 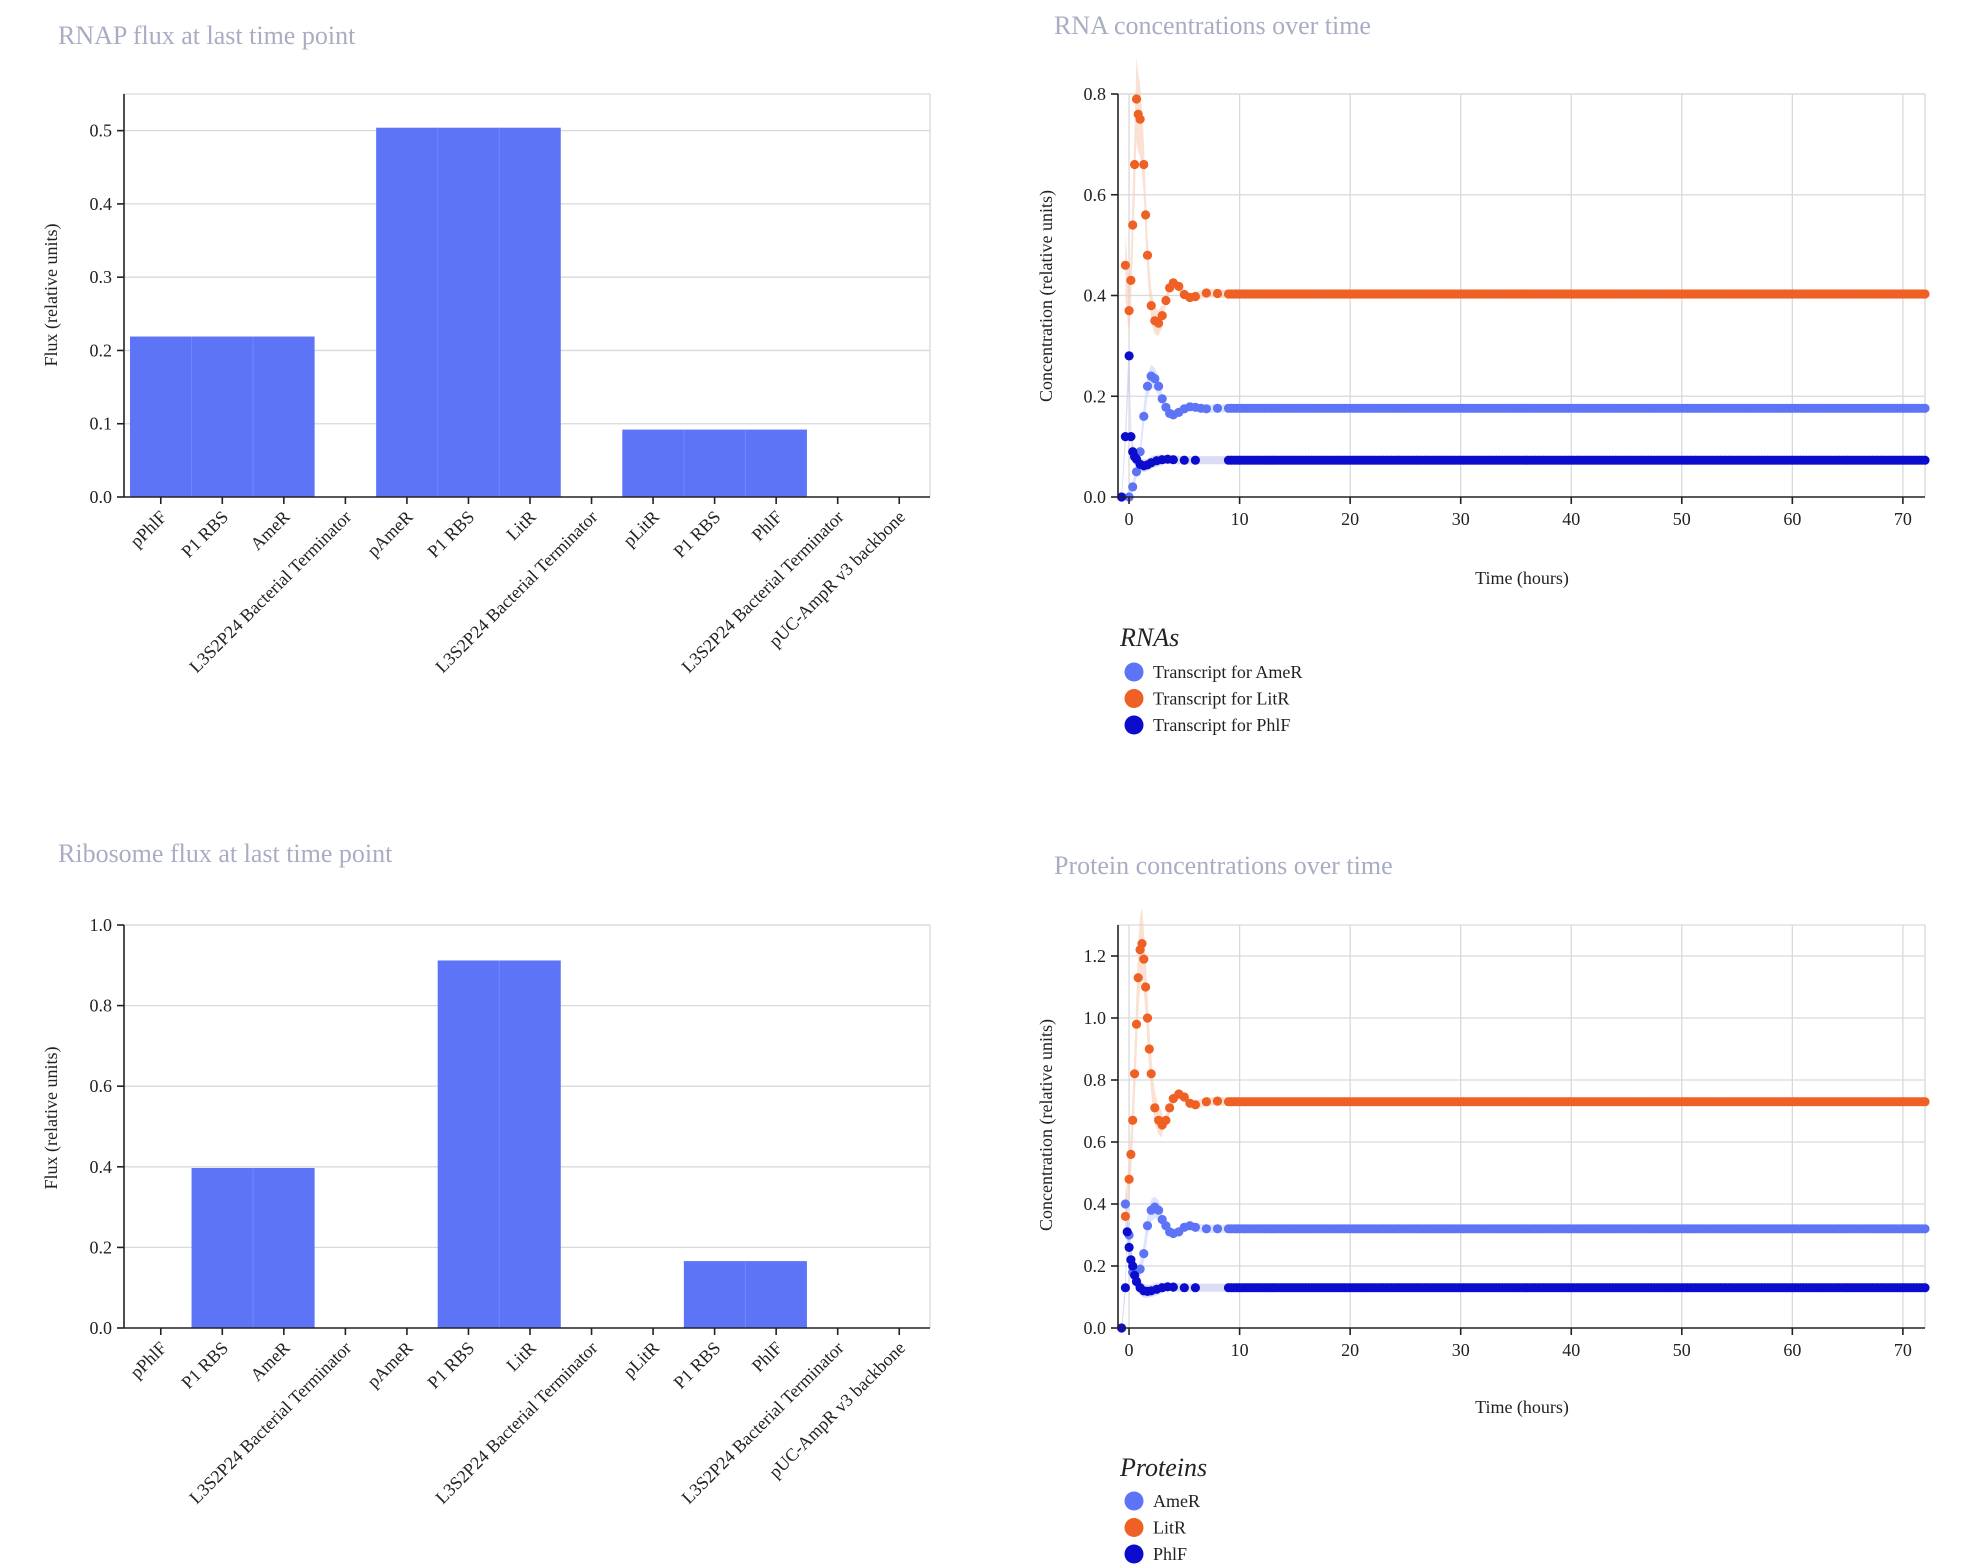 I want to click on ribosome-y-tick-label: 1.0, so click(x=101, y=925).